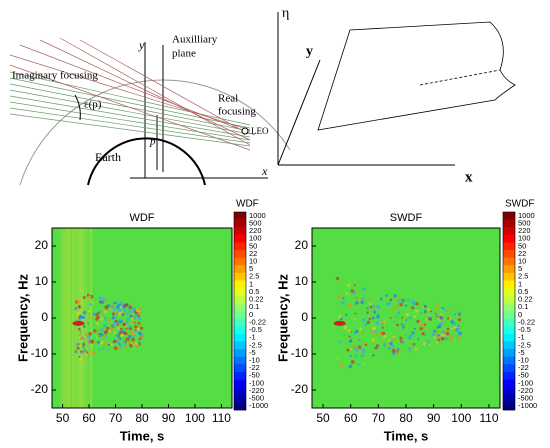 The image size is (550, 448). I want to click on colorbar-title: SWDF, so click(519, 204).